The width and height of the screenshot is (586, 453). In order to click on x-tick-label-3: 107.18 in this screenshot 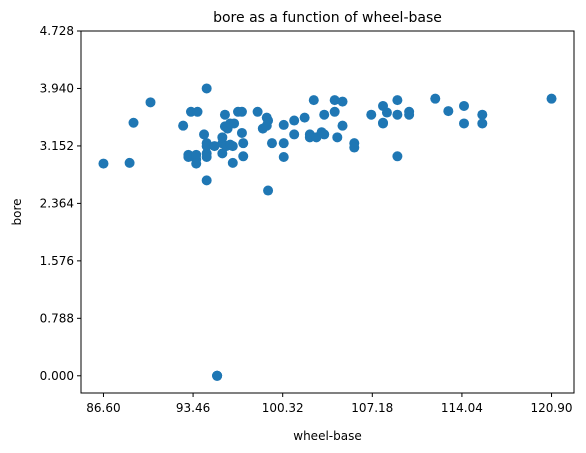, I will do `click(372, 408)`.